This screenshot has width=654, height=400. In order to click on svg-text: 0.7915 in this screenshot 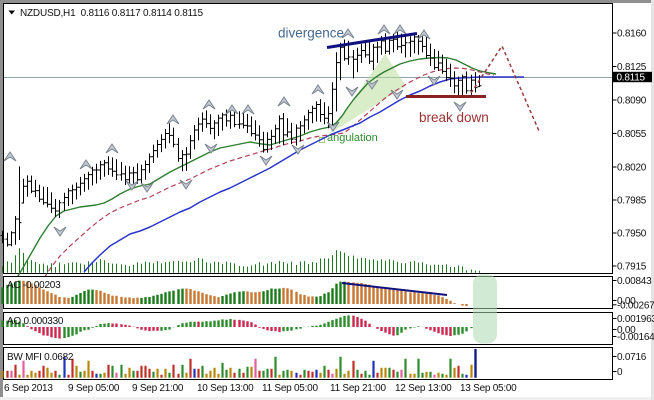, I will do `click(632, 267)`.